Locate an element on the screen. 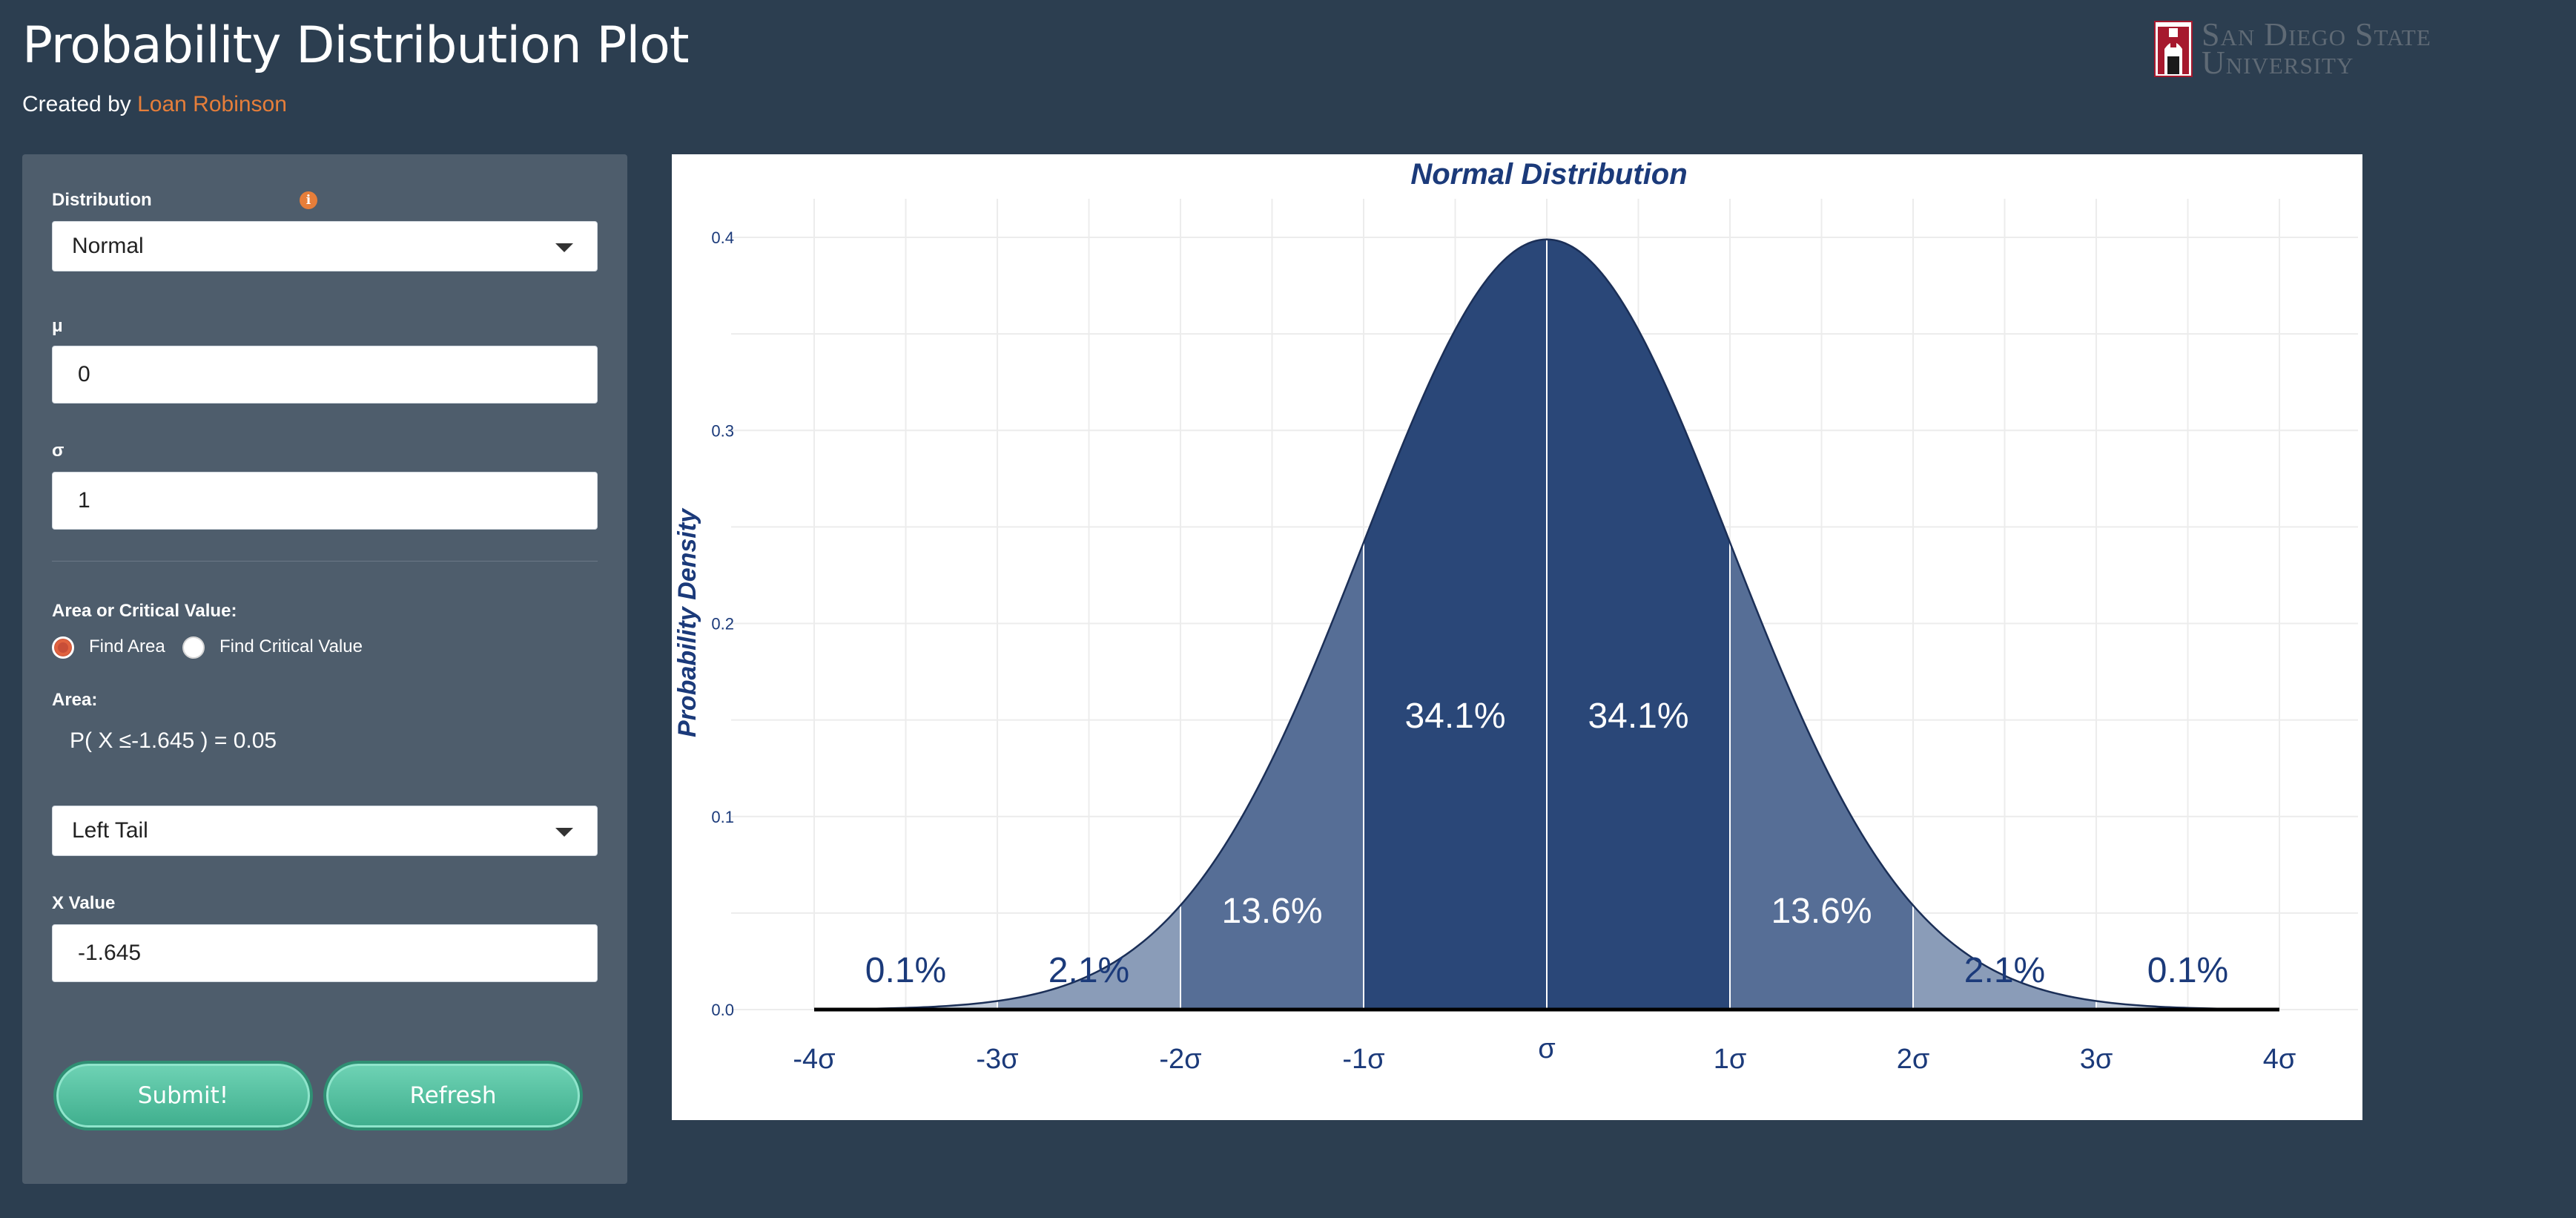 The image size is (2576, 1218). x-value-input: -1.645 is located at coordinates (325, 953).